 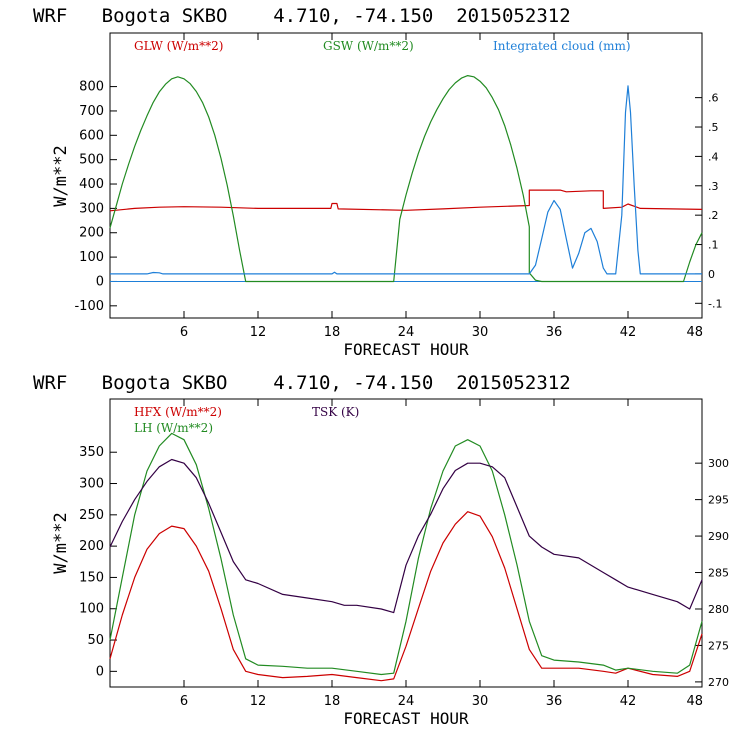 I want to click on legend-lh: LH (W/m**2), so click(x=173, y=428).